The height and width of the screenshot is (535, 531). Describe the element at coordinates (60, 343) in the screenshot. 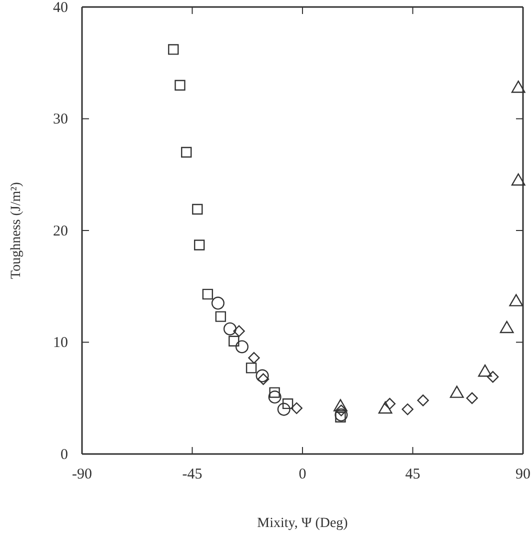

I see `y-tick-label: 10` at that location.